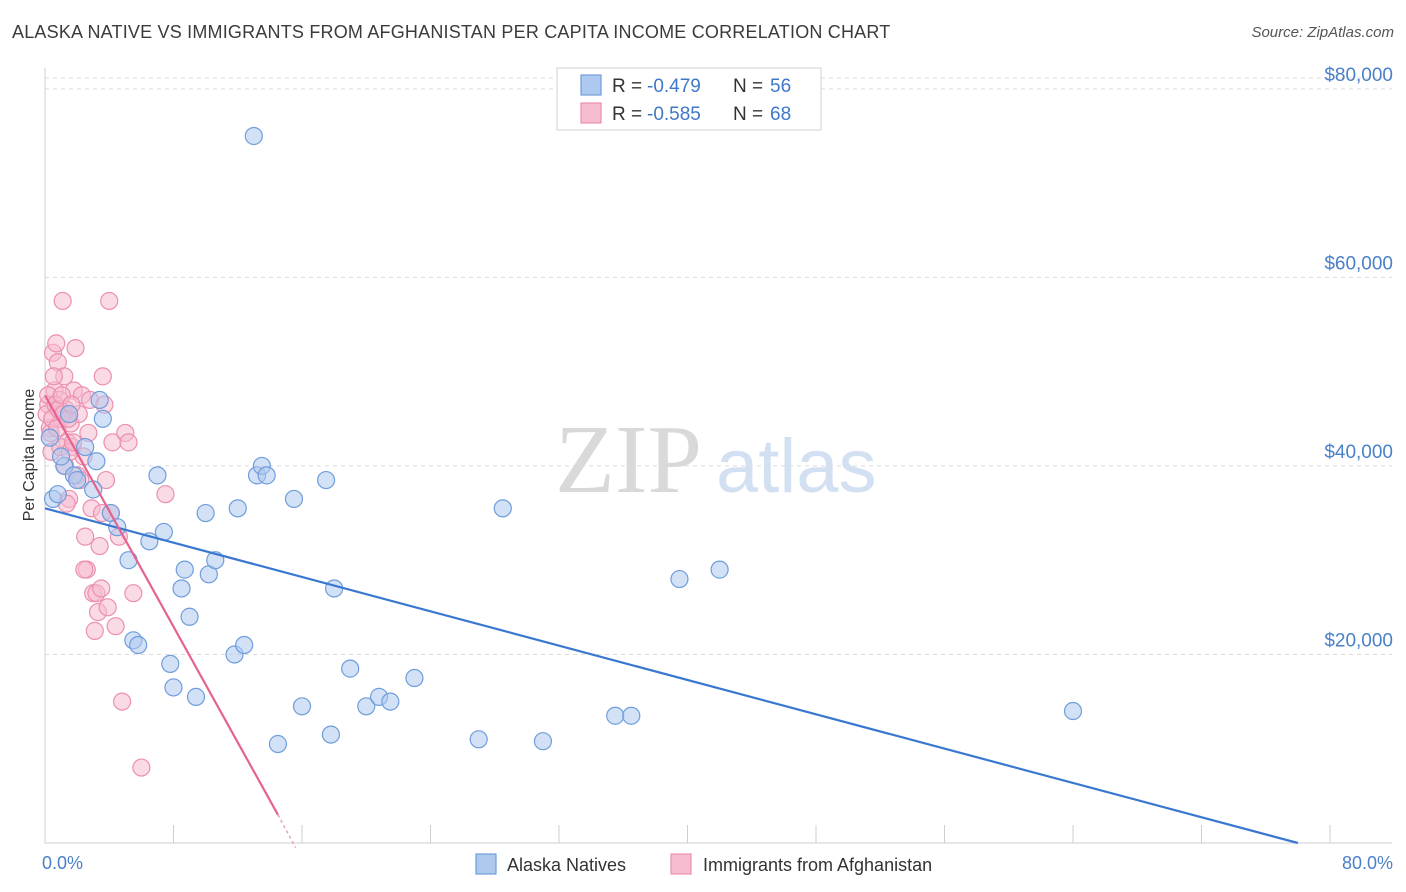 The image size is (1406, 892). What do you see at coordinates (689, 99) in the screenshot?
I see `correlation-legend: R = -0.479 N = 56 R = -0.585 N = 68` at bounding box center [689, 99].